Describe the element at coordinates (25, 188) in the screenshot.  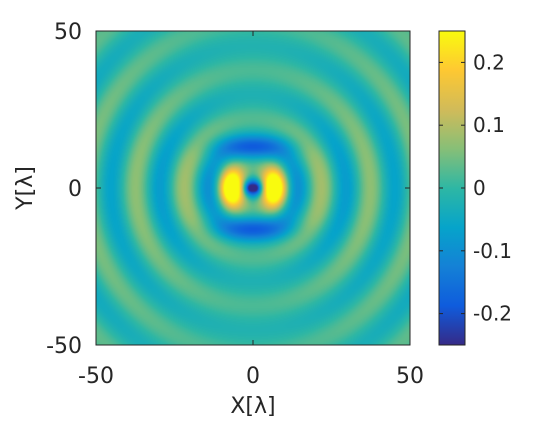
I see `y-axis-title: Y[λ]` at that location.